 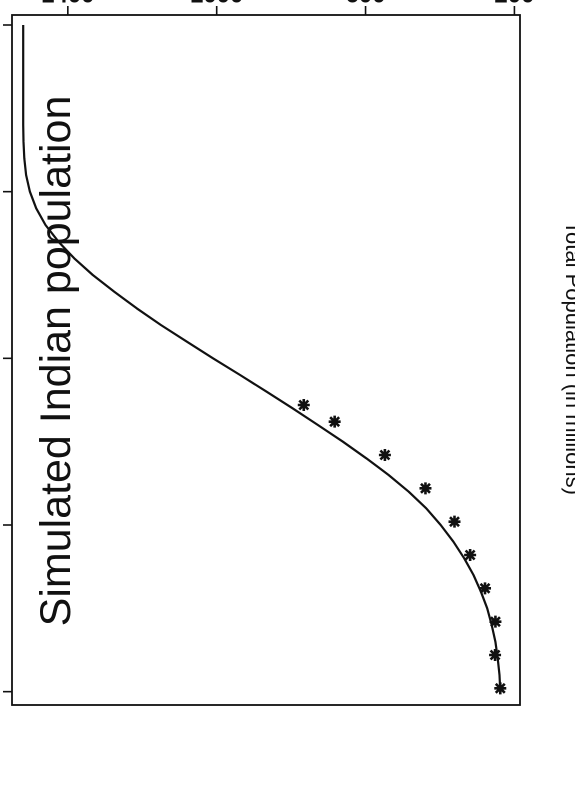 I want to click on y-tick-label: 600, so click(x=366, y=4).